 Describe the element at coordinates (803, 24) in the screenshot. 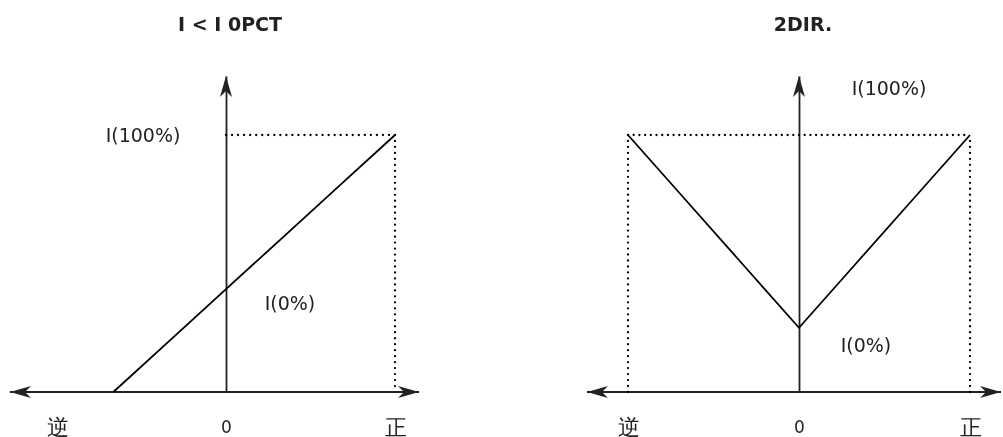

I see `chart-title: 2DIR.` at that location.